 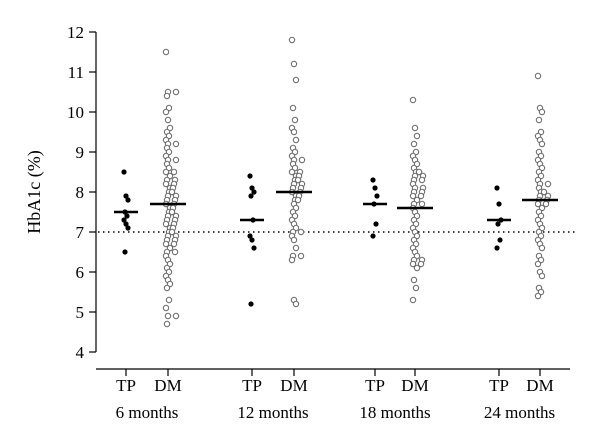 What do you see at coordinates (80, 312) in the screenshot?
I see `y-tick-label: 5` at bounding box center [80, 312].